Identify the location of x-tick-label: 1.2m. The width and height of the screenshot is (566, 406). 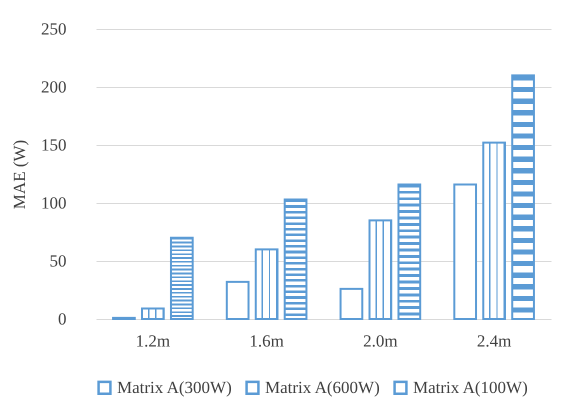
(153, 341).